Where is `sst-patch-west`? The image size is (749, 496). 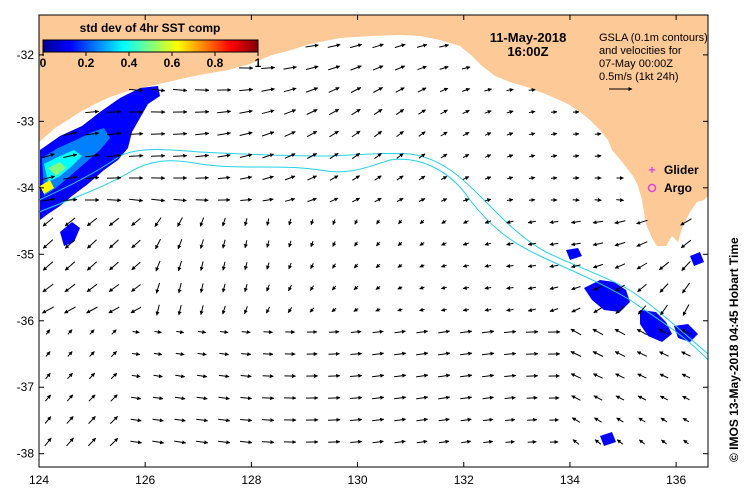 sst-patch-west is located at coordinates (100, 153).